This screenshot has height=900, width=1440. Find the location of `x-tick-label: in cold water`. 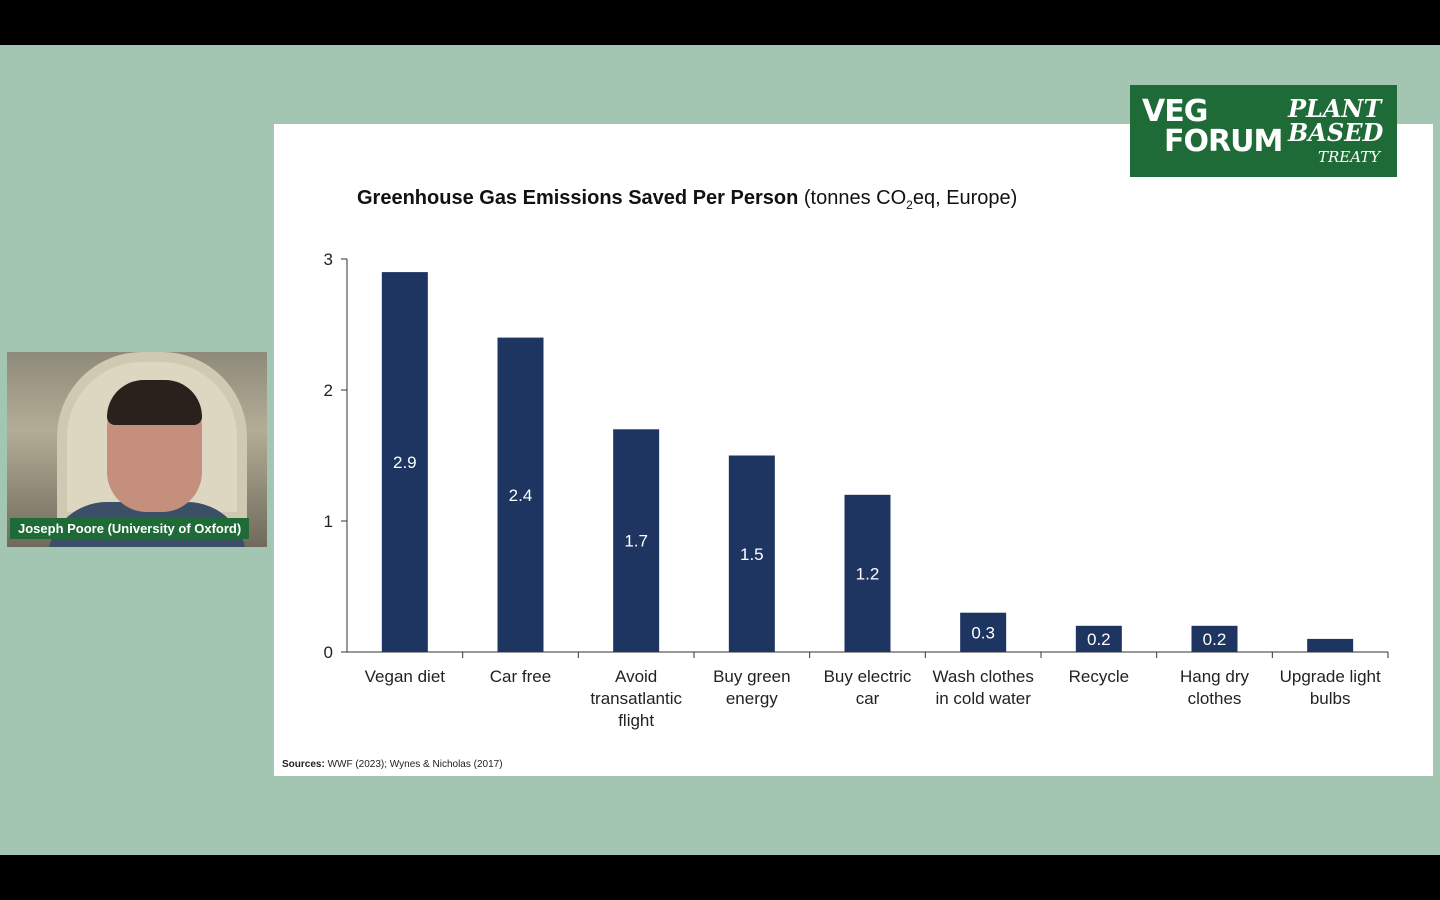

x-tick-label: in cold water is located at coordinates (983, 698).